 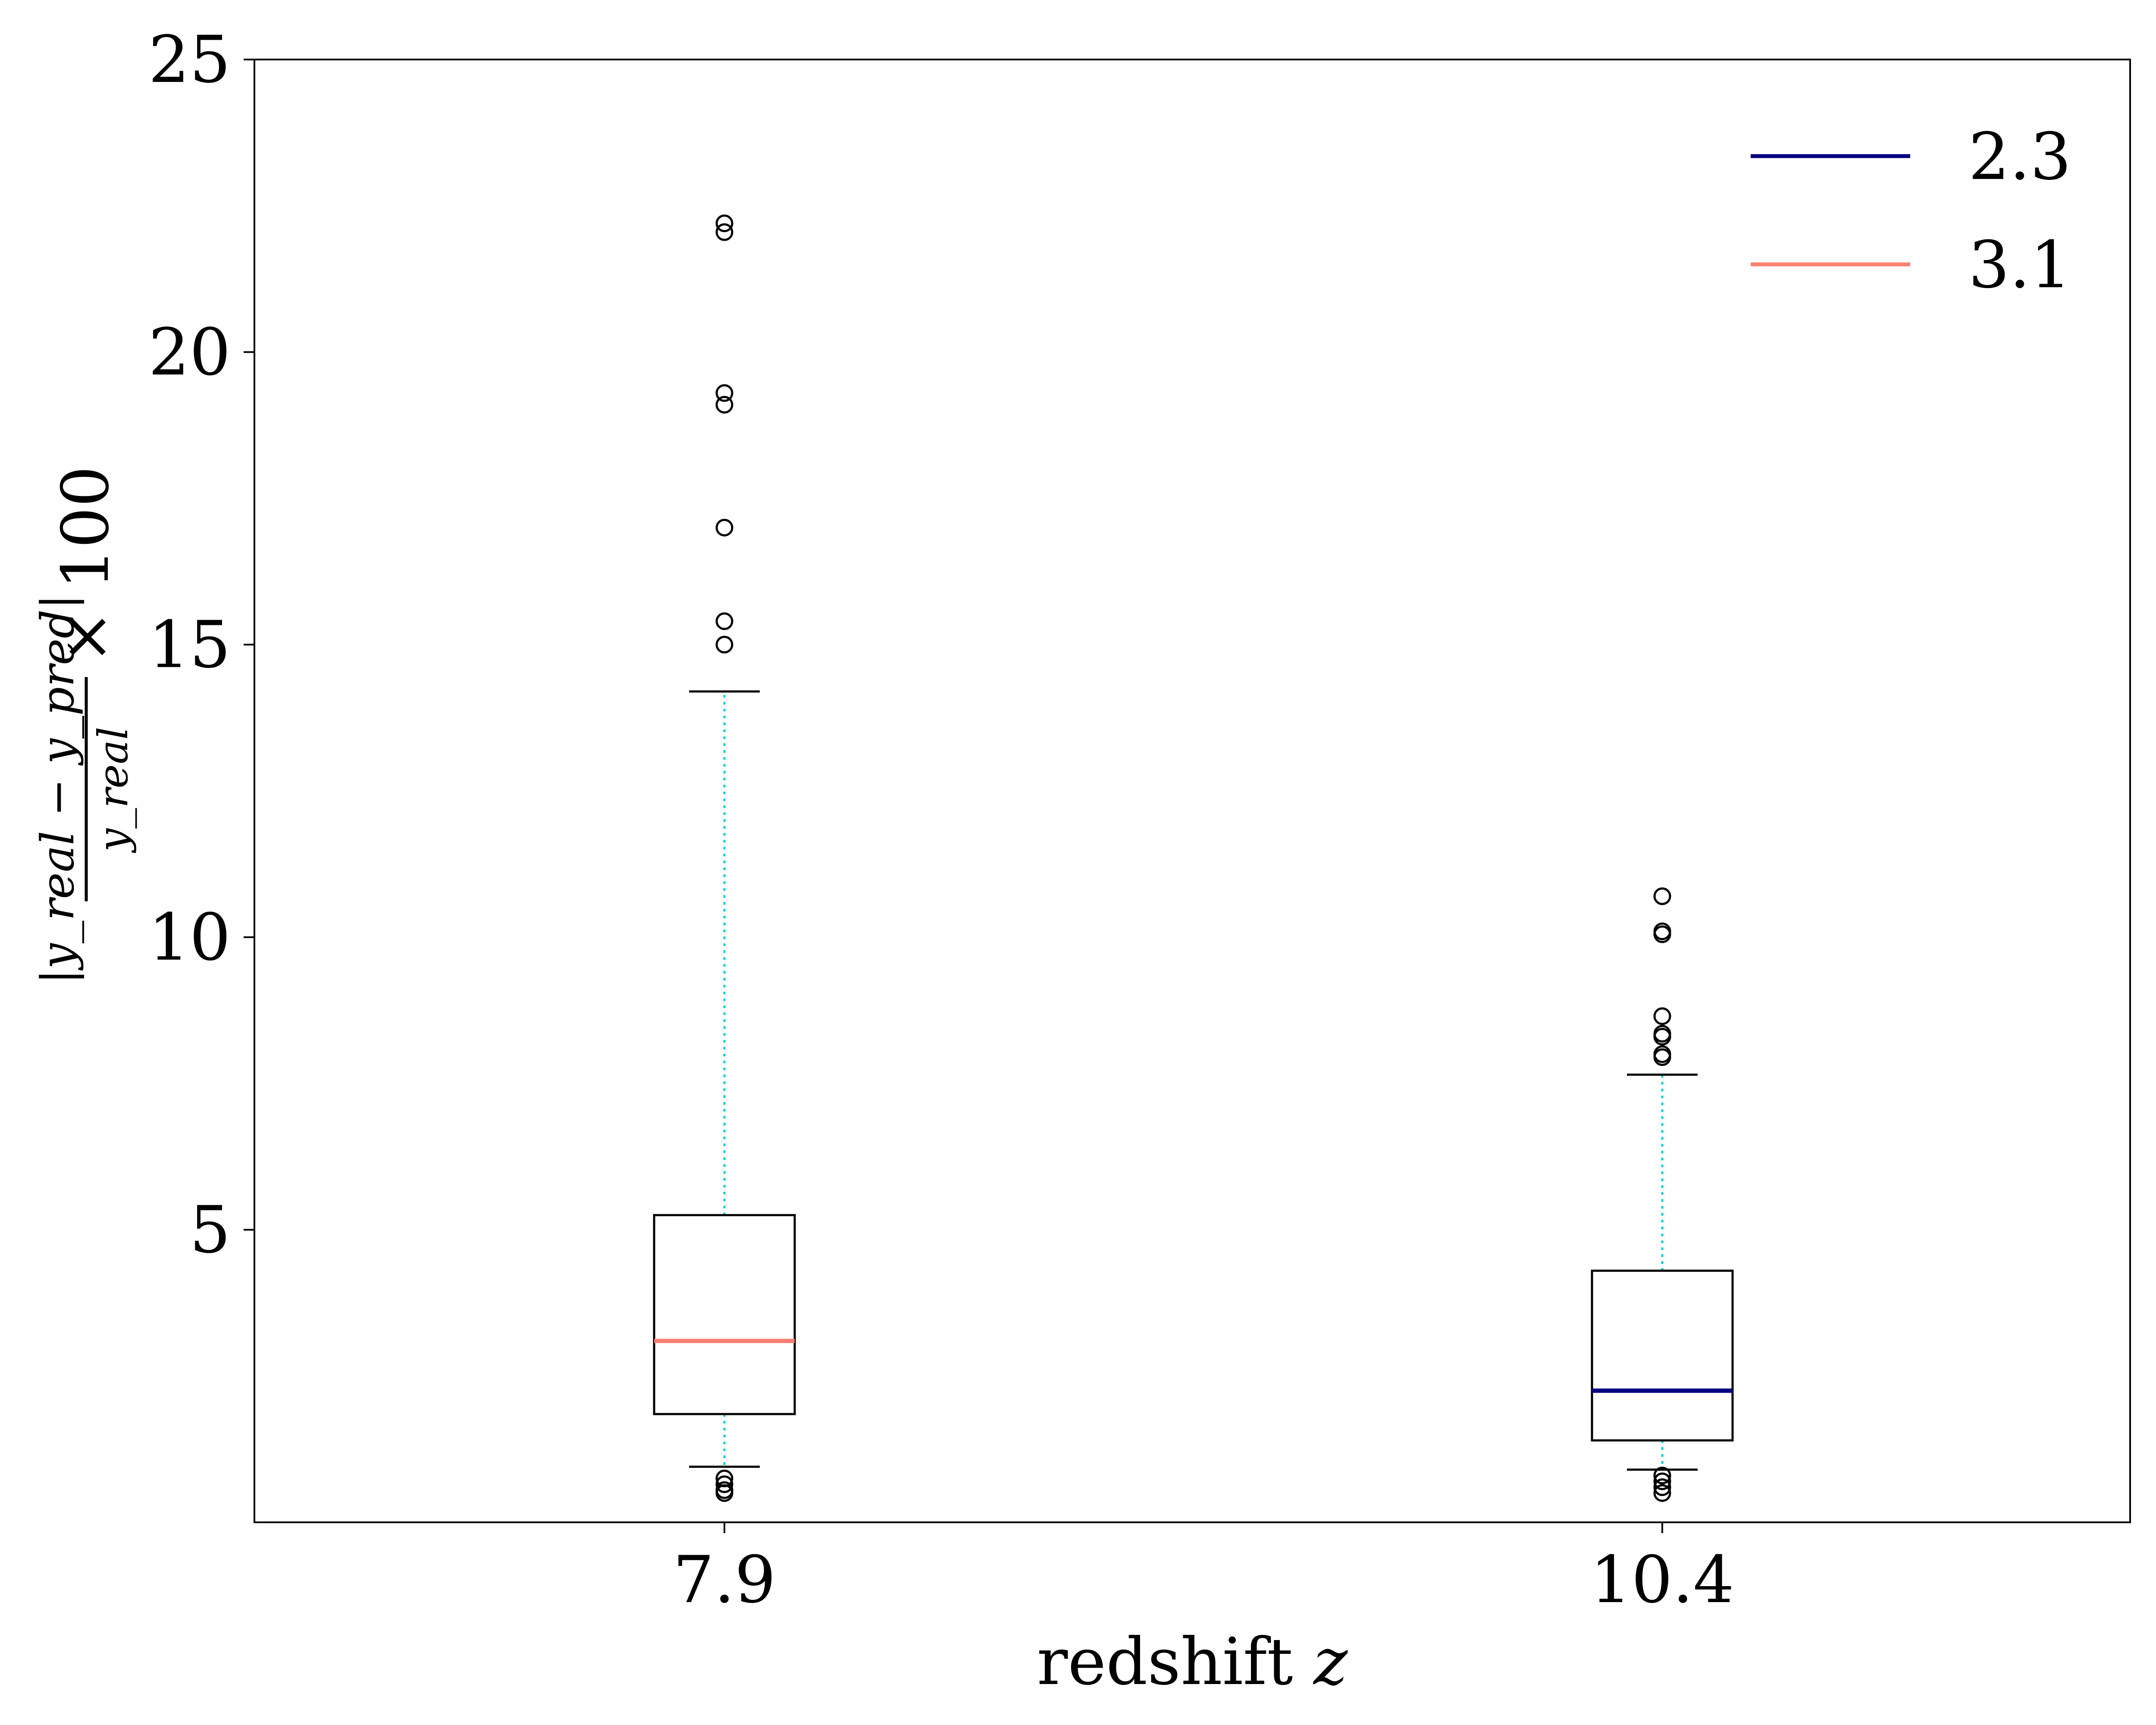 I want to click on y-tick-label: 15, so click(x=189, y=645).